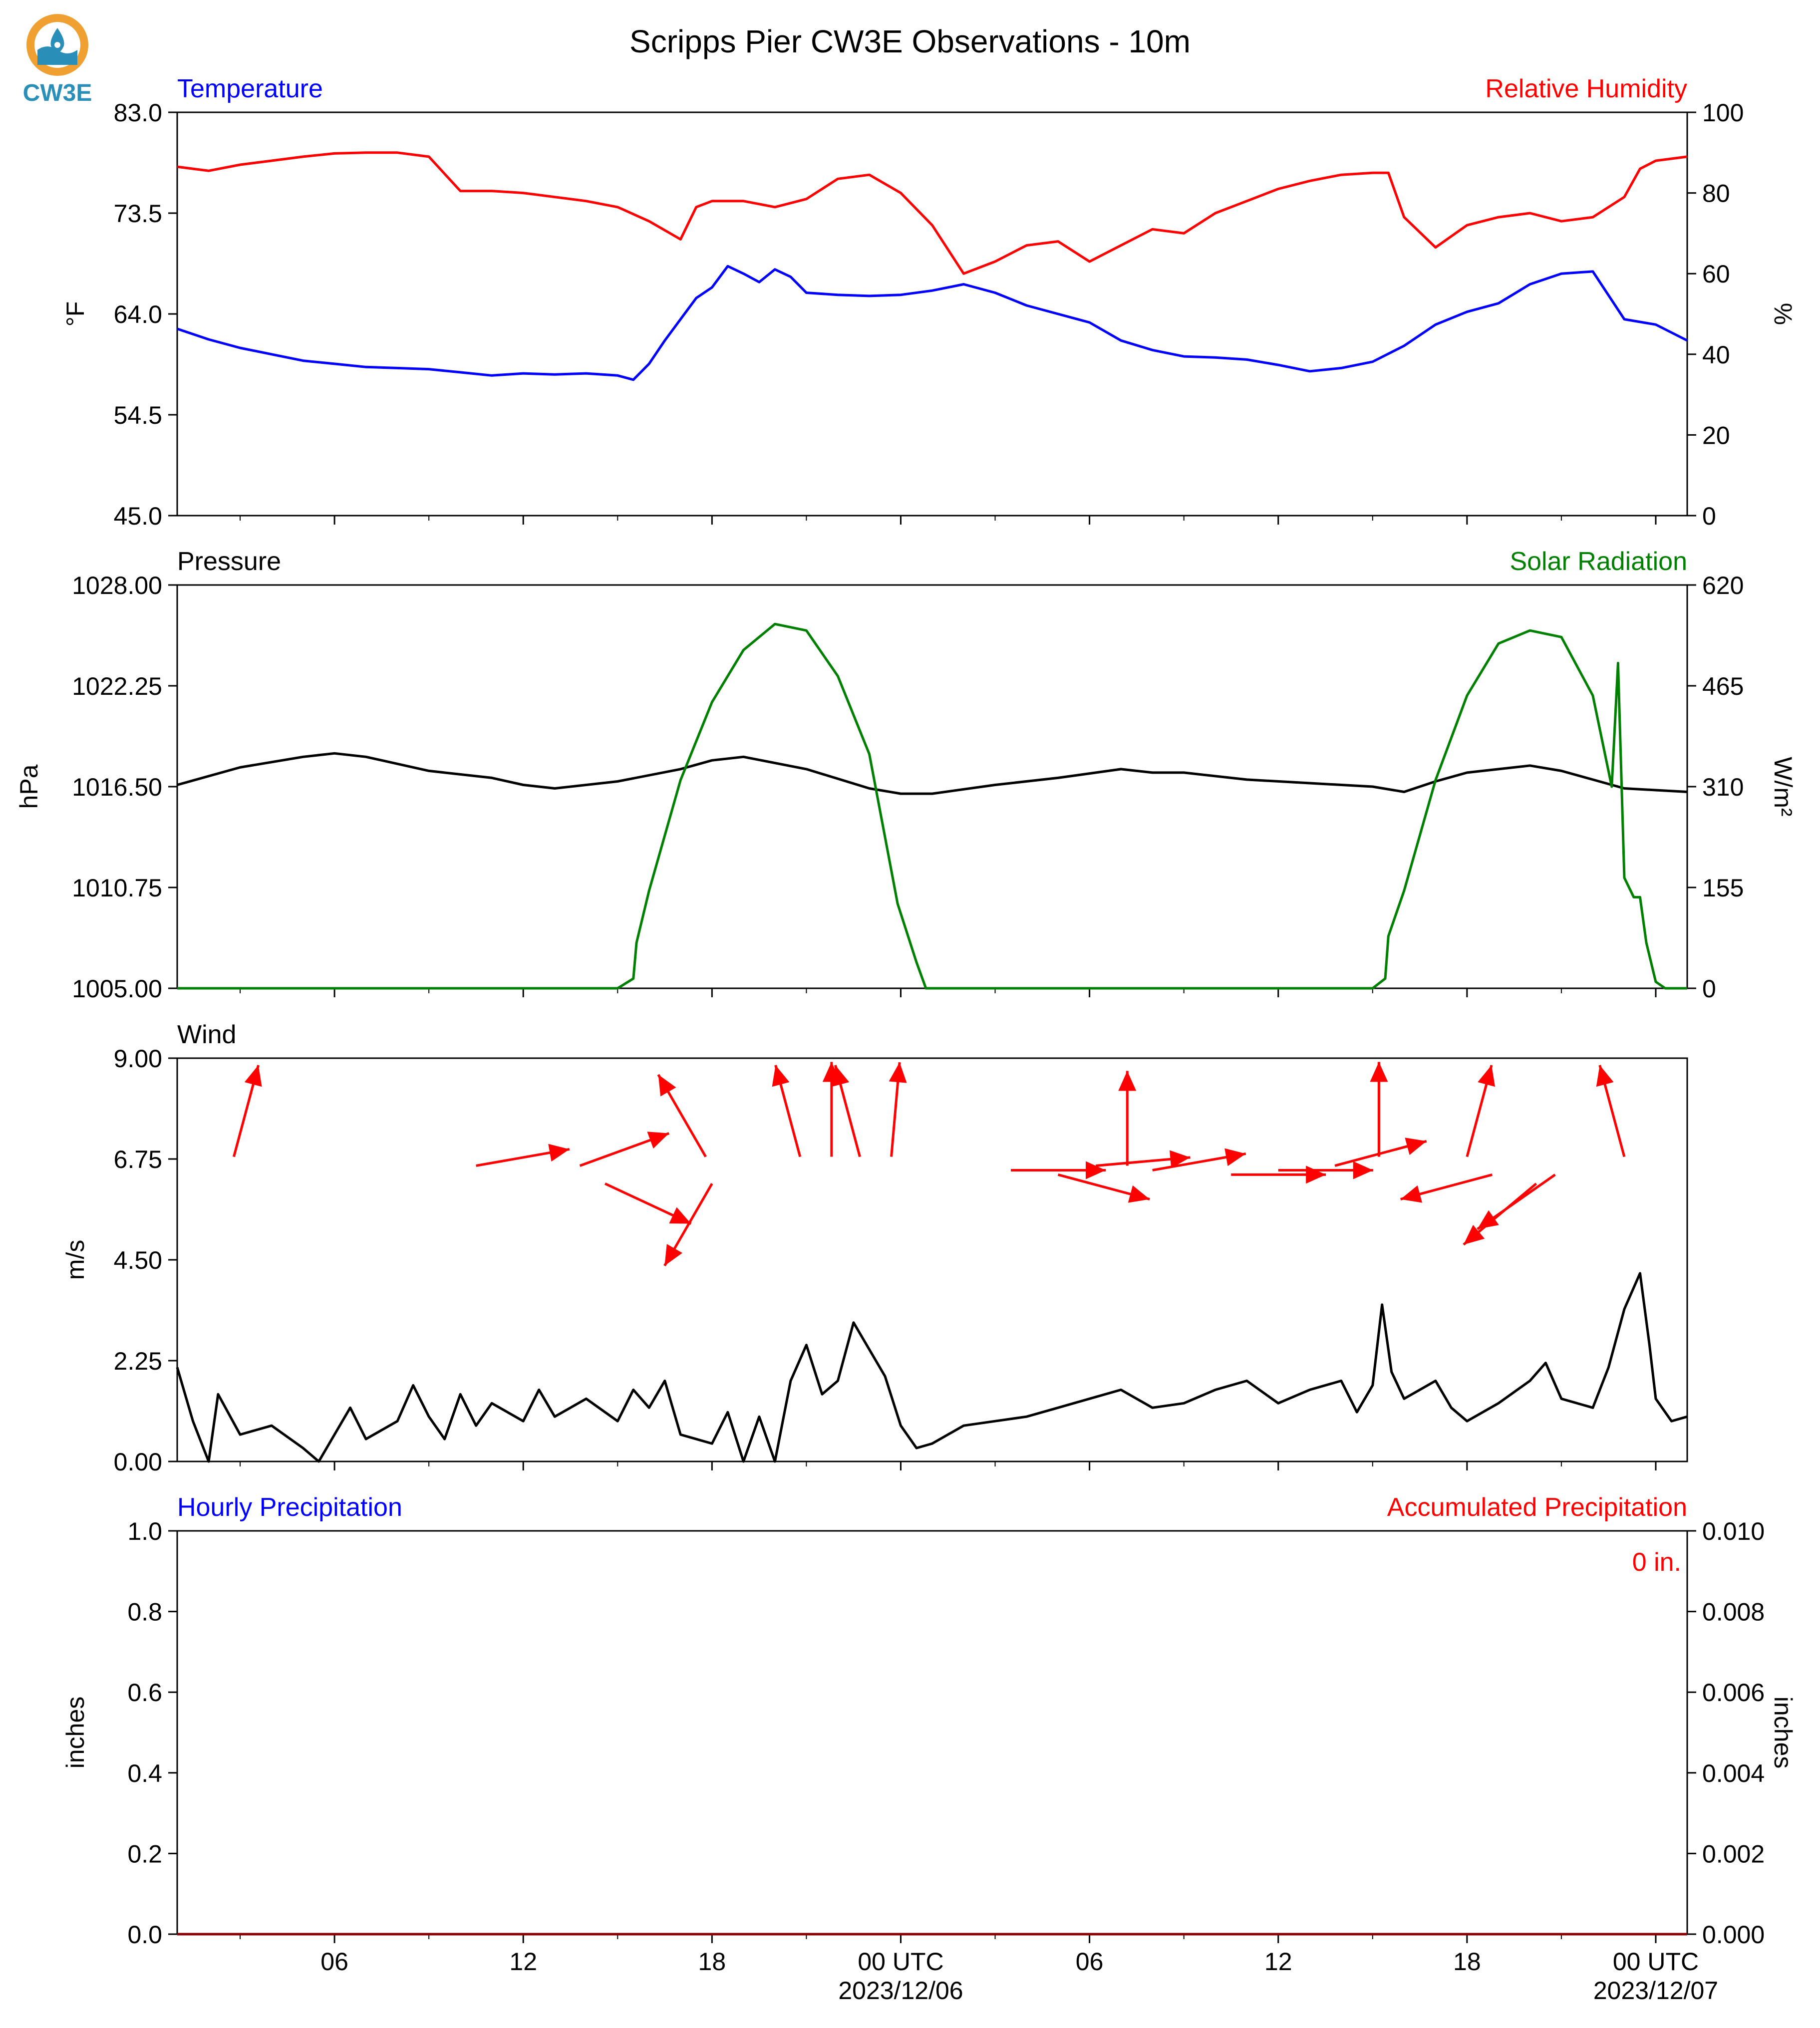 The height and width of the screenshot is (2028, 1820). What do you see at coordinates (29, 786) in the screenshot?
I see `y-axis-label: hPa` at bounding box center [29, 786].